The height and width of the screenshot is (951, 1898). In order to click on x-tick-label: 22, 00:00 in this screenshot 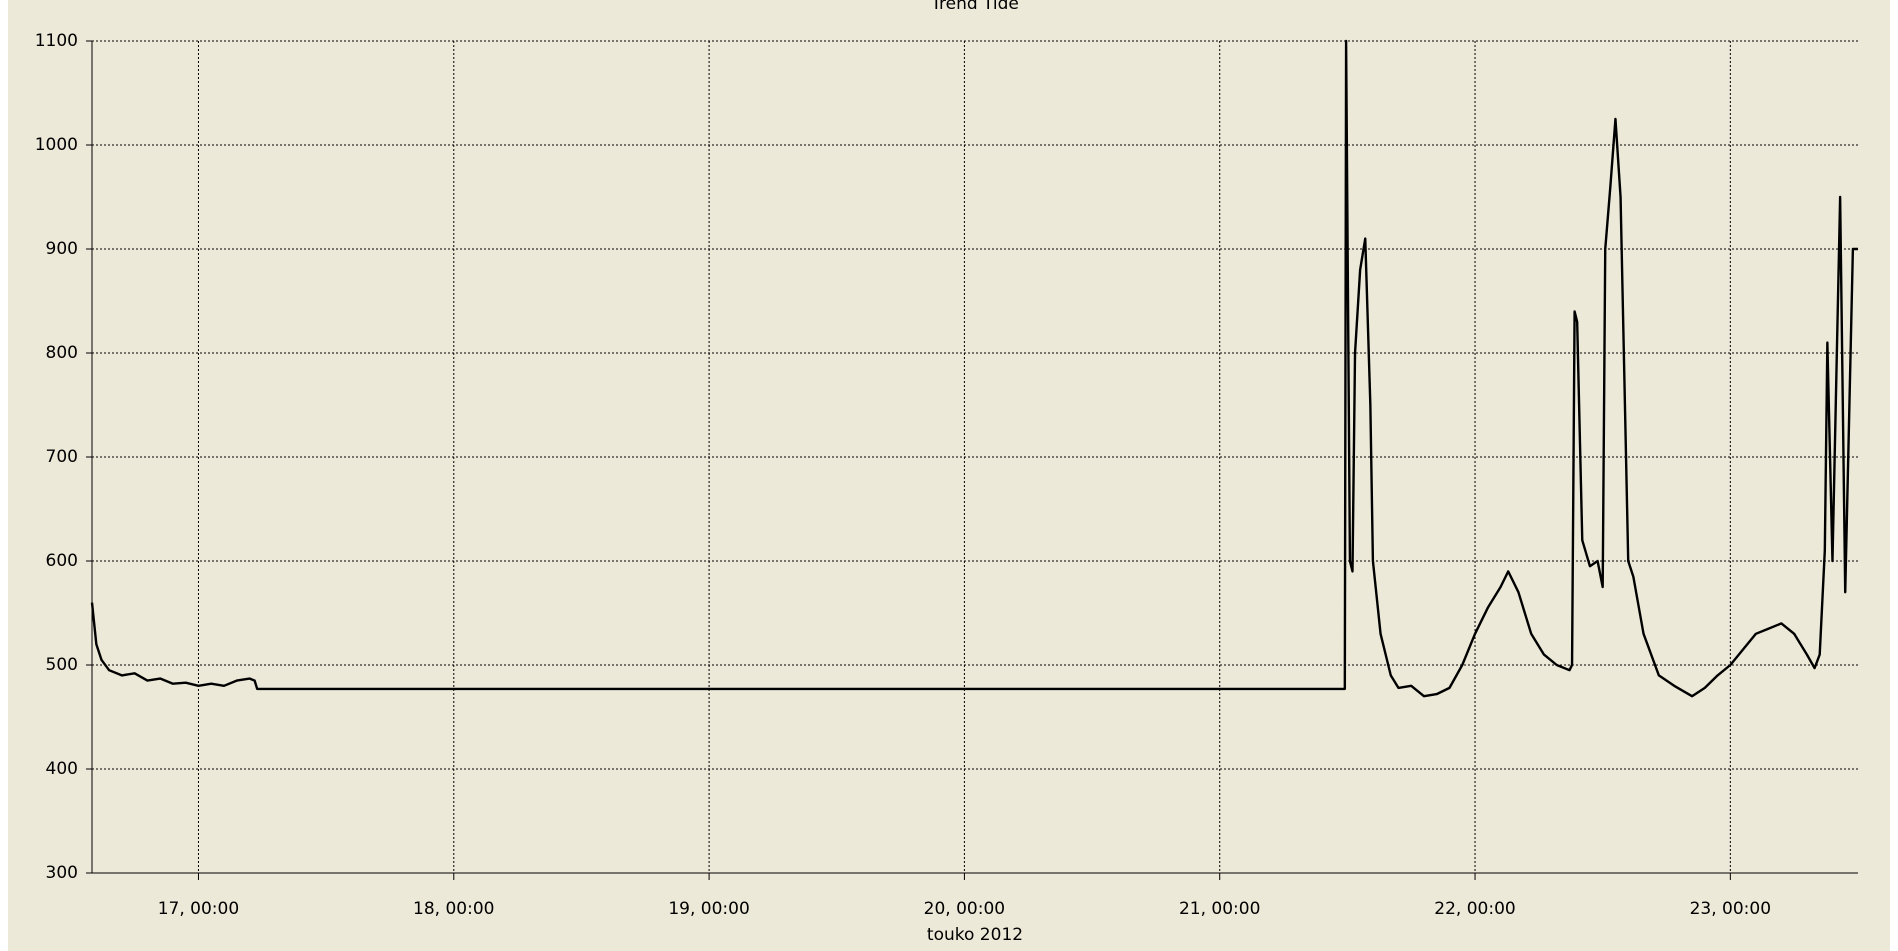, I will do `click(1474, 909)`.